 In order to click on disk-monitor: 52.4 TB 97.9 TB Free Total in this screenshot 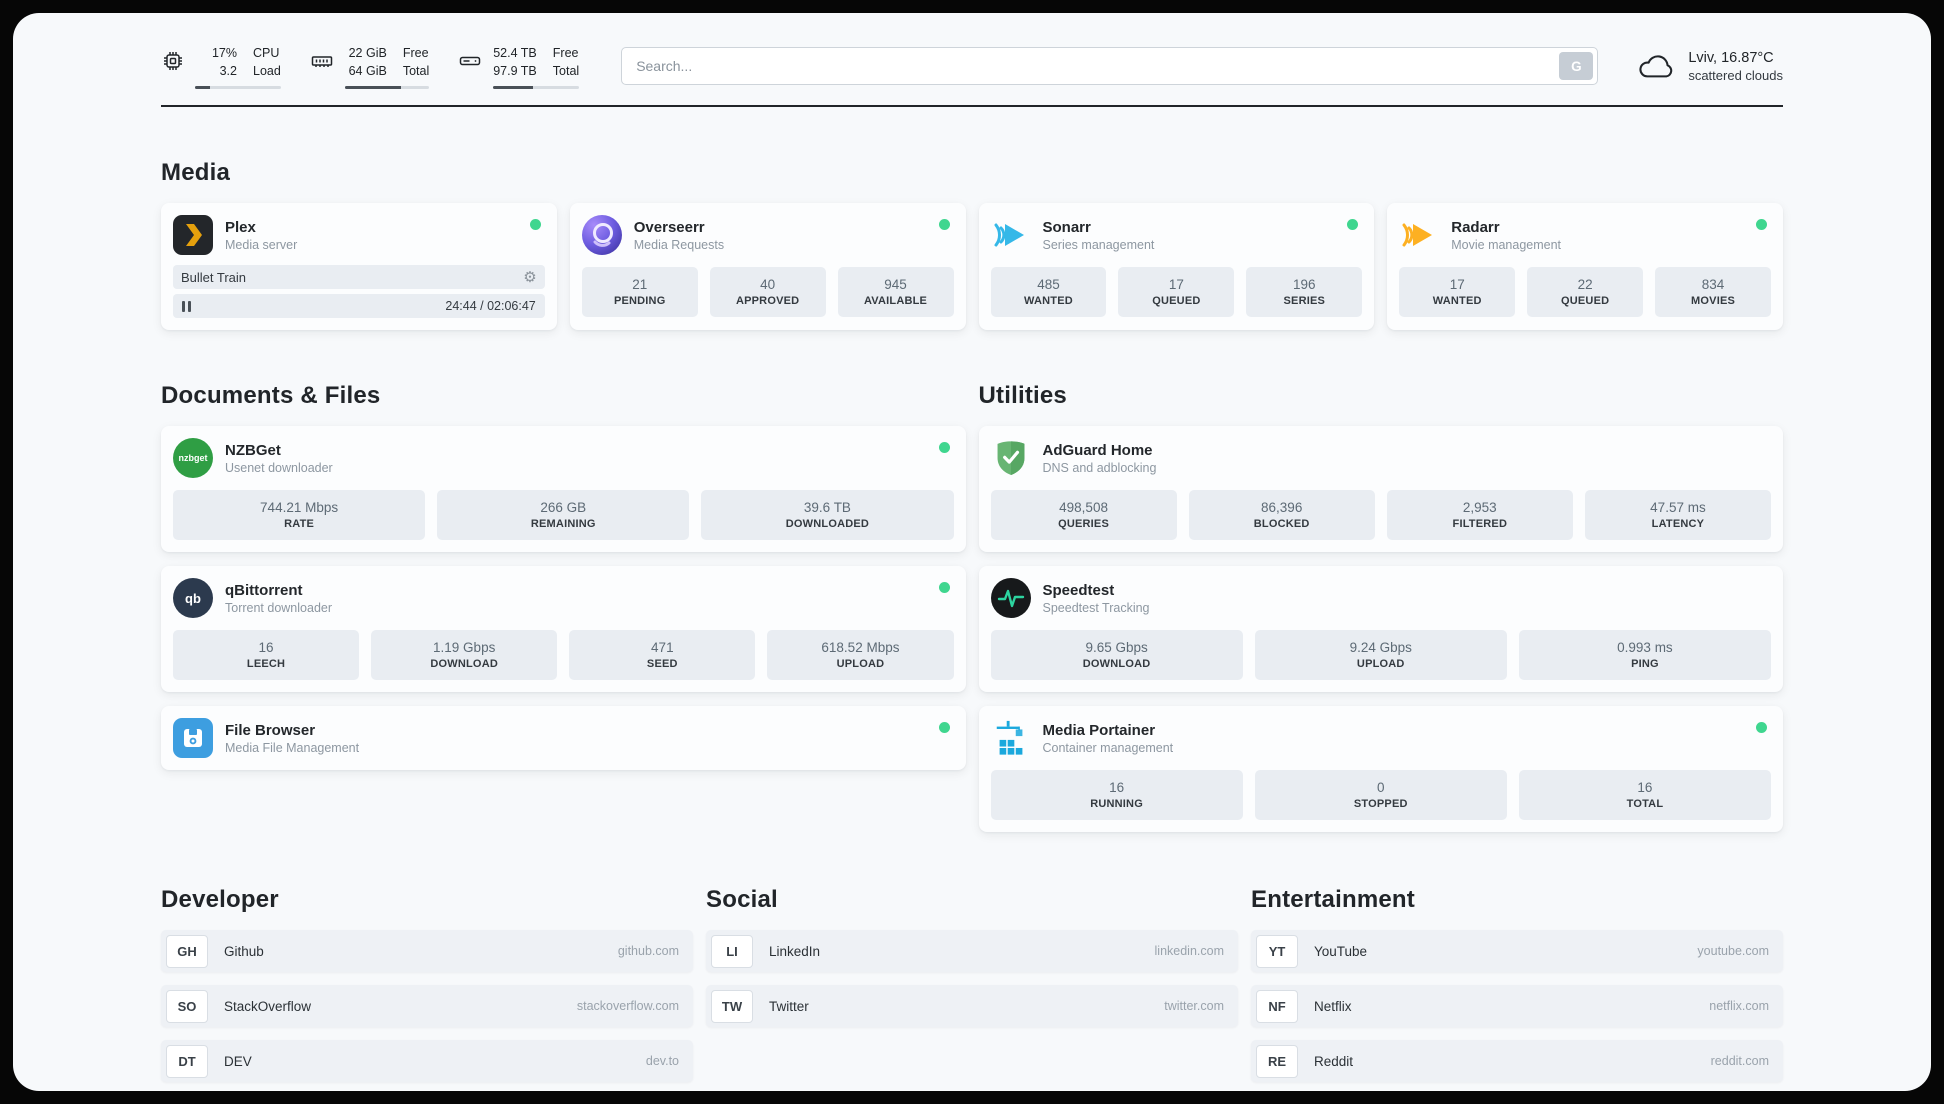, I will do `click(518, 66)`.